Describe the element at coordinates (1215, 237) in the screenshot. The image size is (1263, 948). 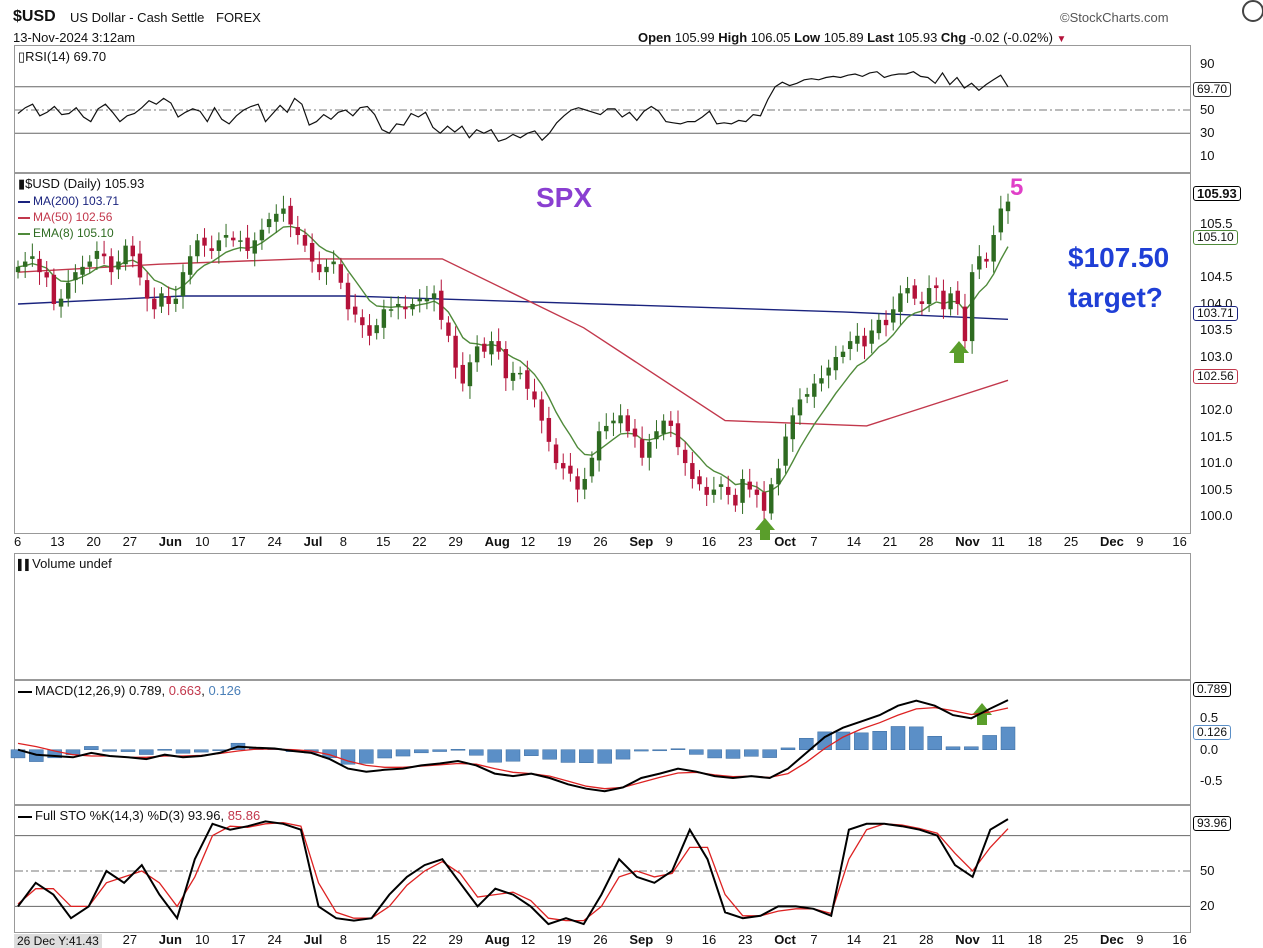
I see `ema8-last-tag: 105.10` at that location.